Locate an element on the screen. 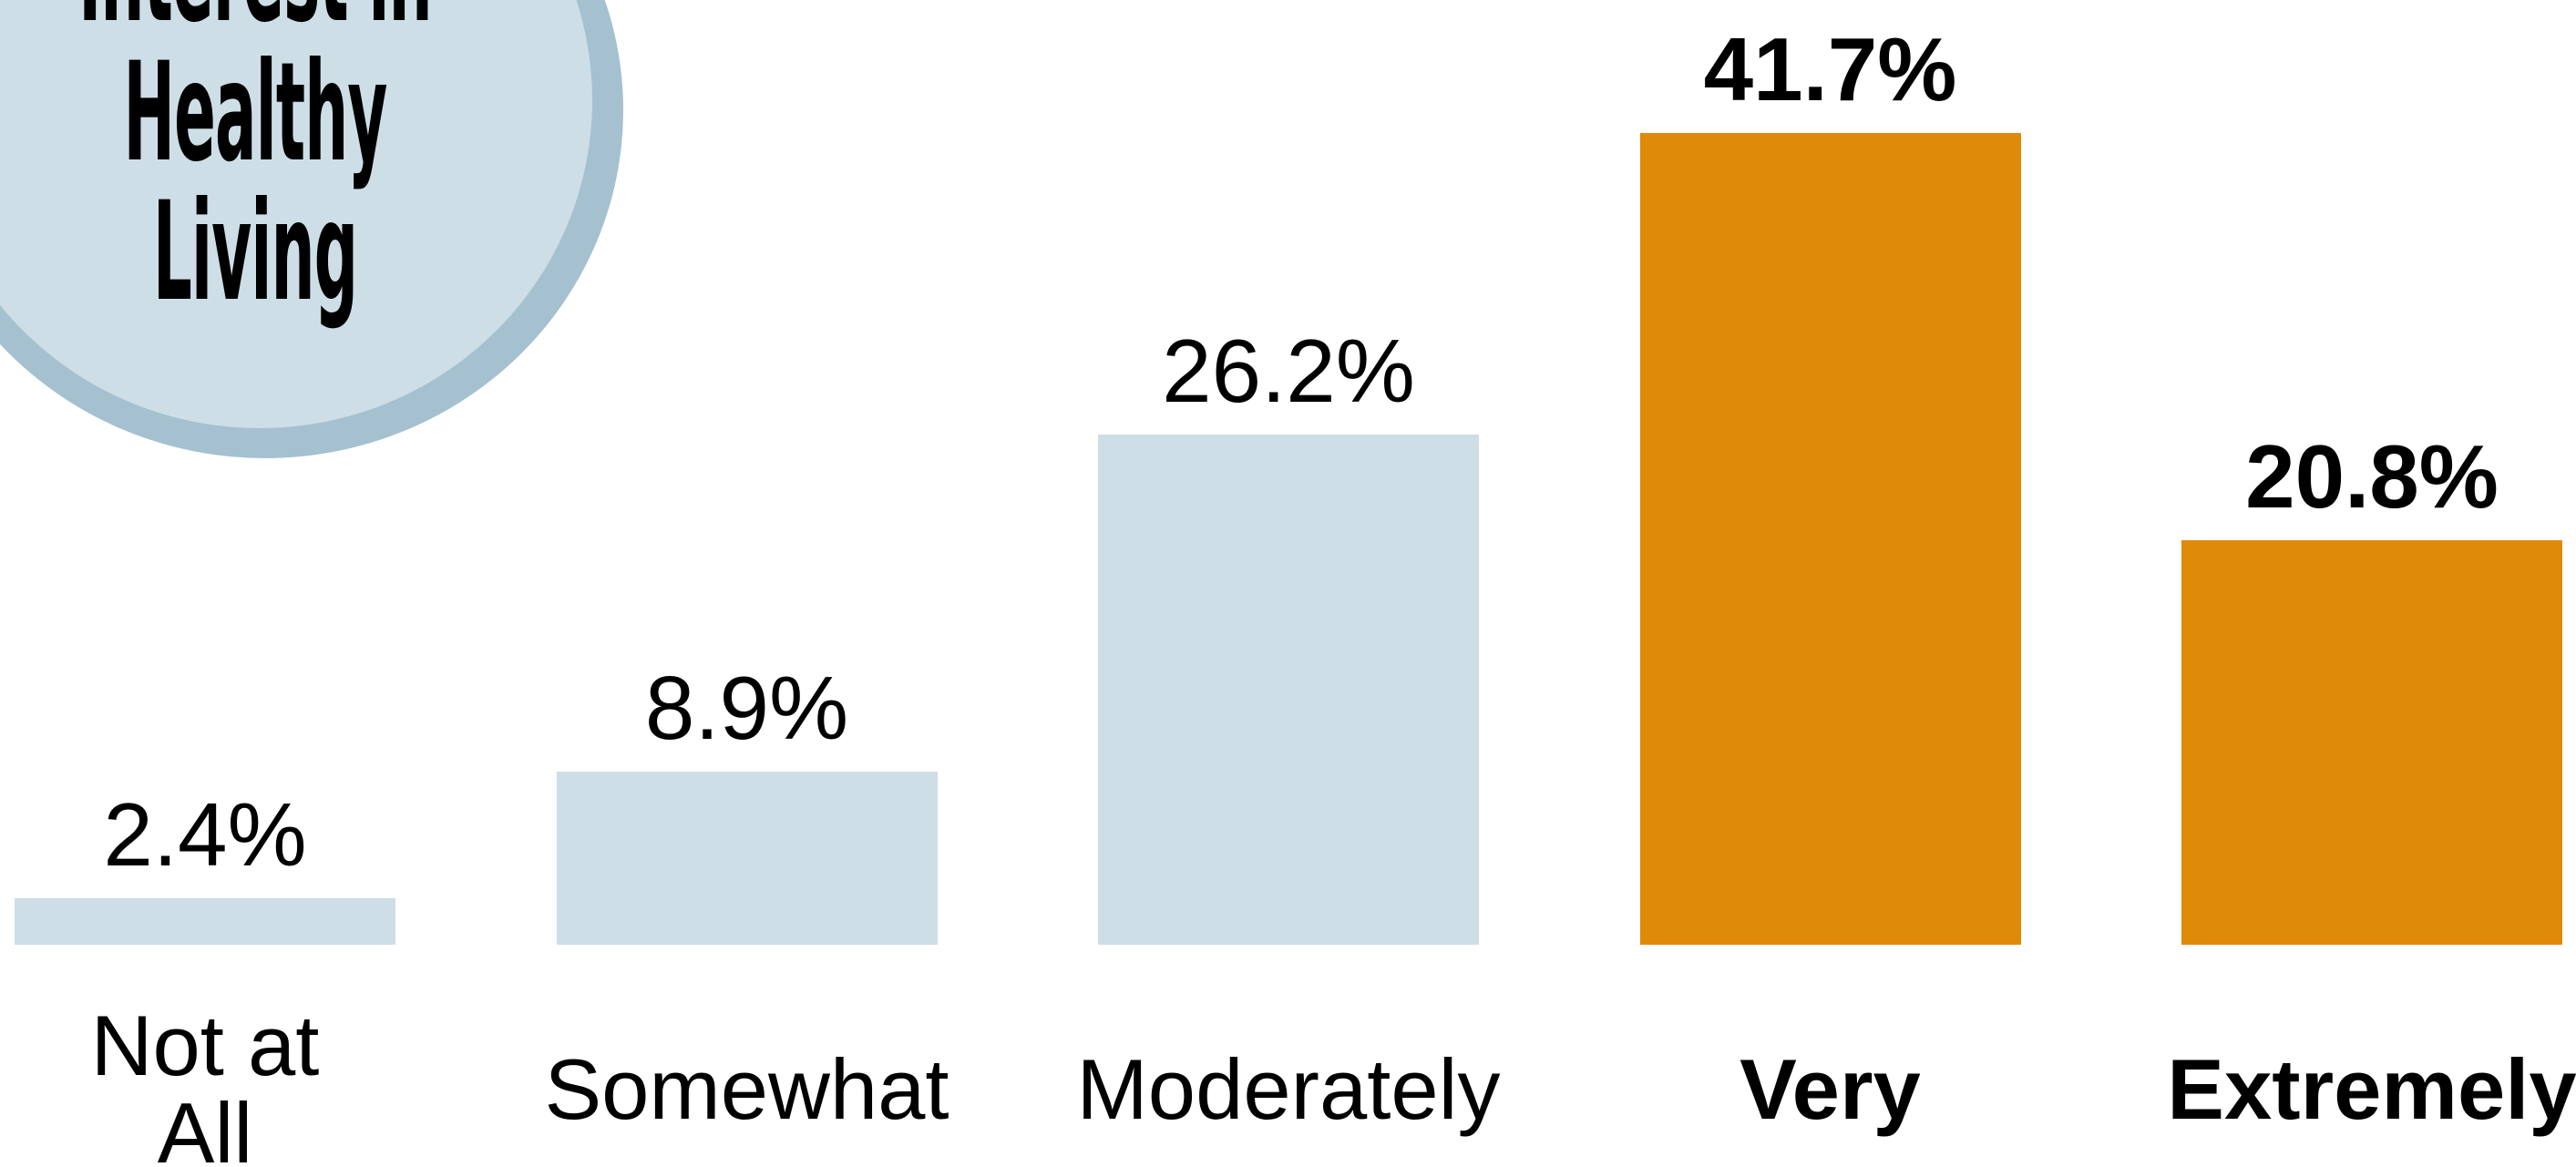 The width and height of the screenshot is (2576, 1167). x-tick-label: Very is located at coordinates (1831, 1089).